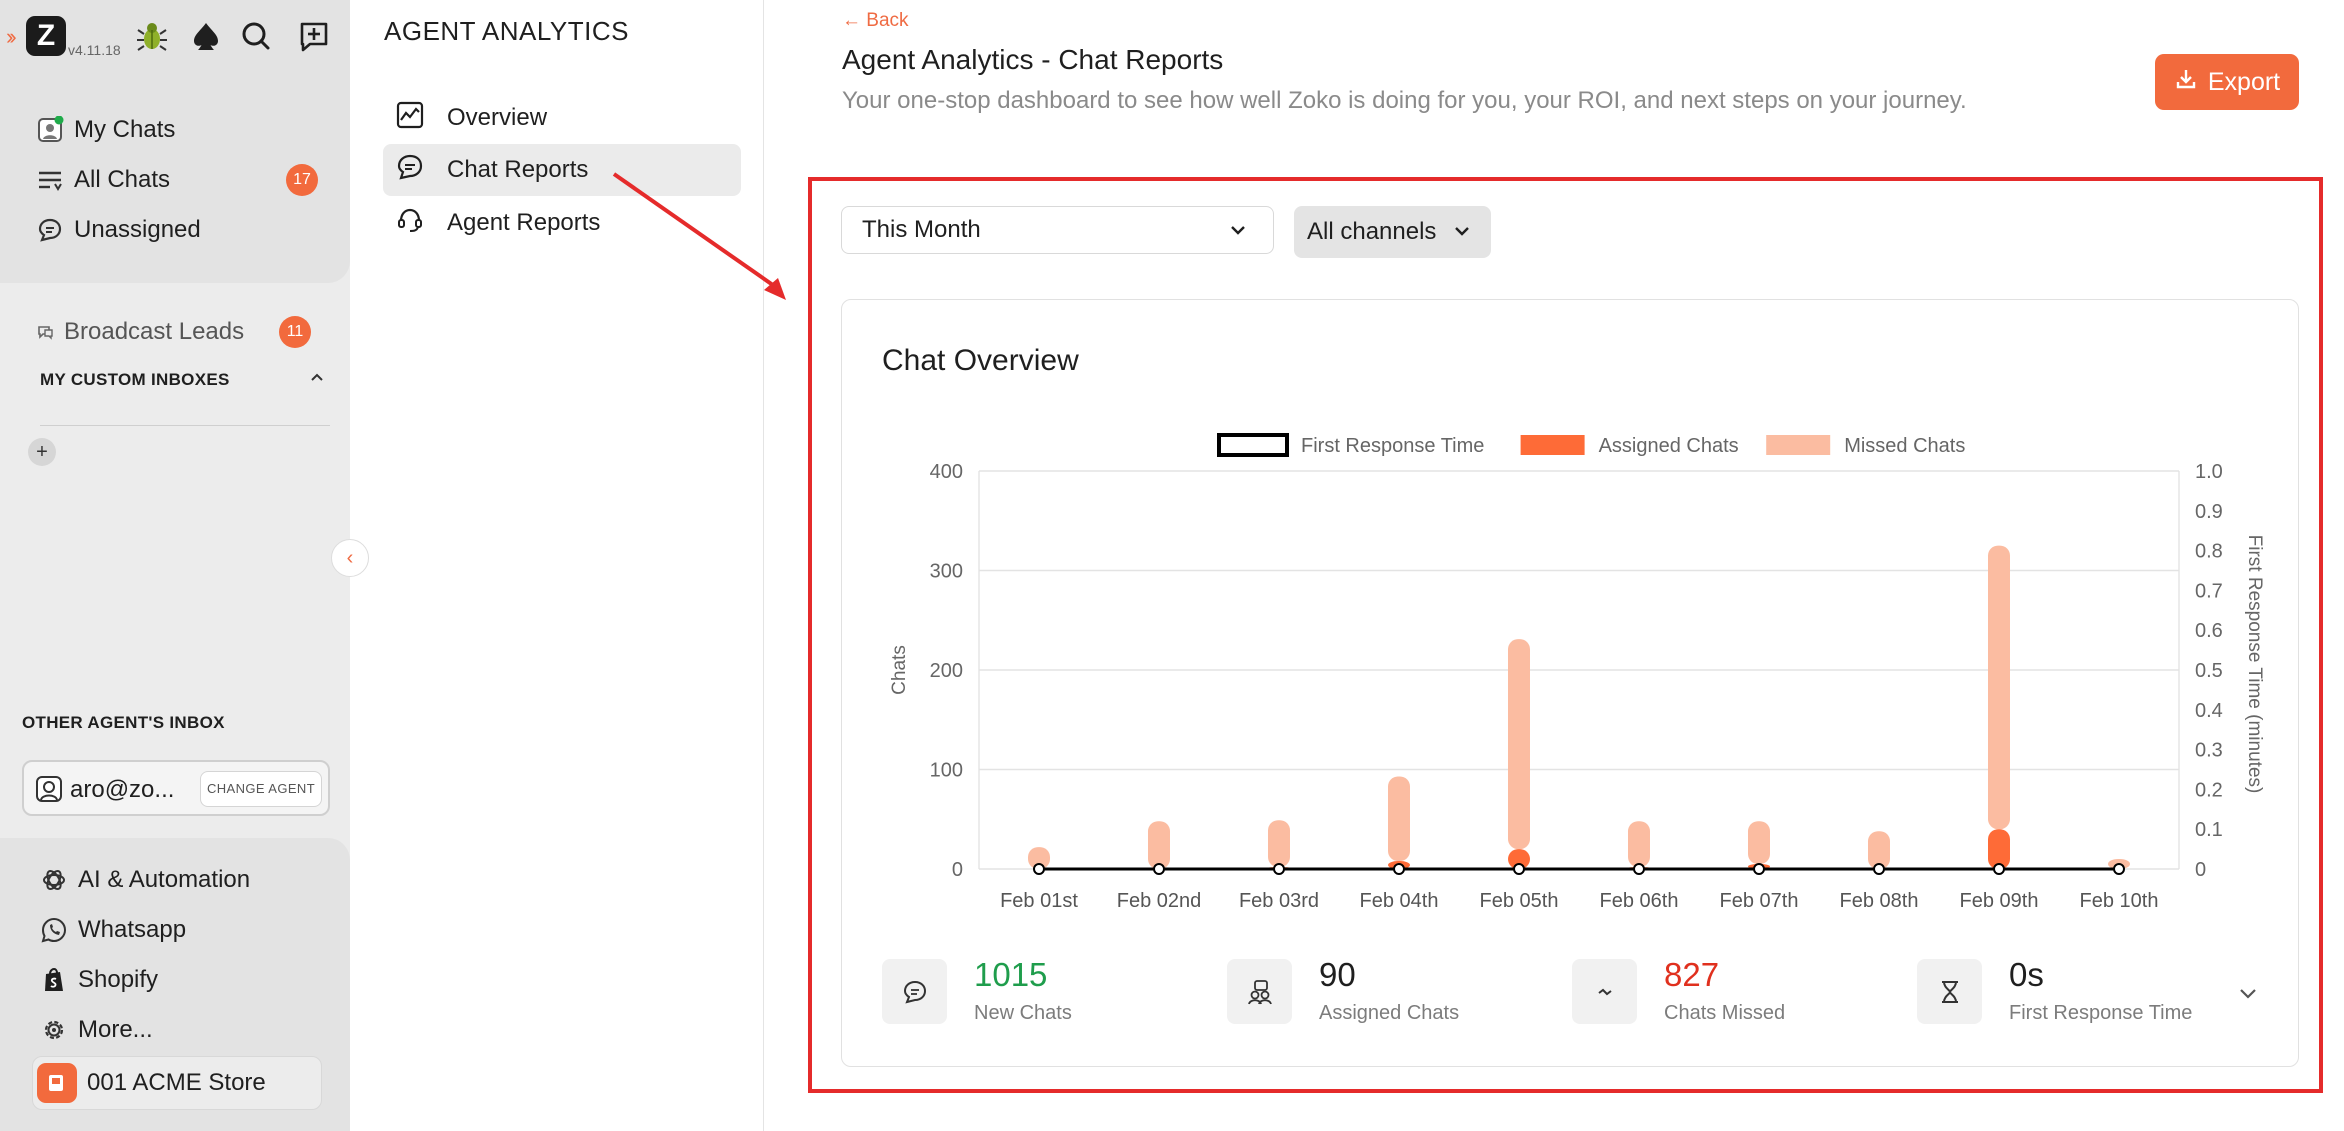 This screenshot has height=1131, width=2344. I want to click on back-link: ← Back, so click(875, 20).